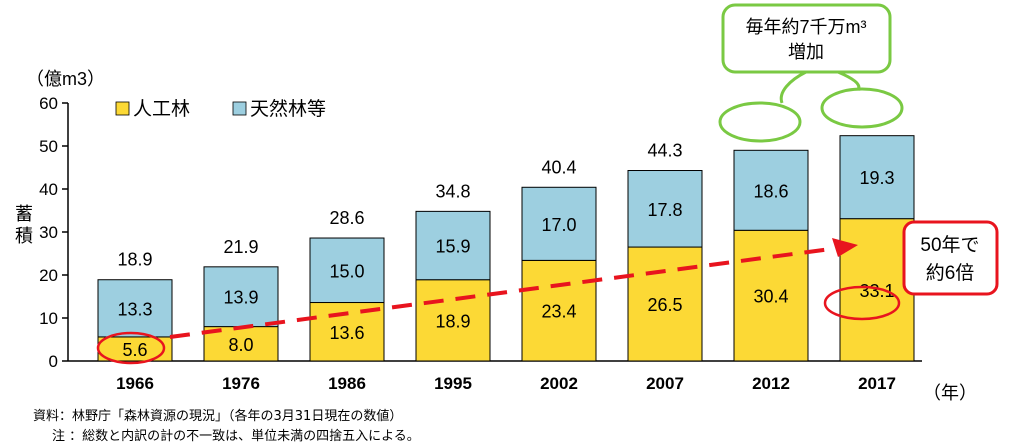 The image size is (1024, 447). Describe the element at coordinates (53, 361) in the screenshot. I see `y-tick-label: 0` at that location.